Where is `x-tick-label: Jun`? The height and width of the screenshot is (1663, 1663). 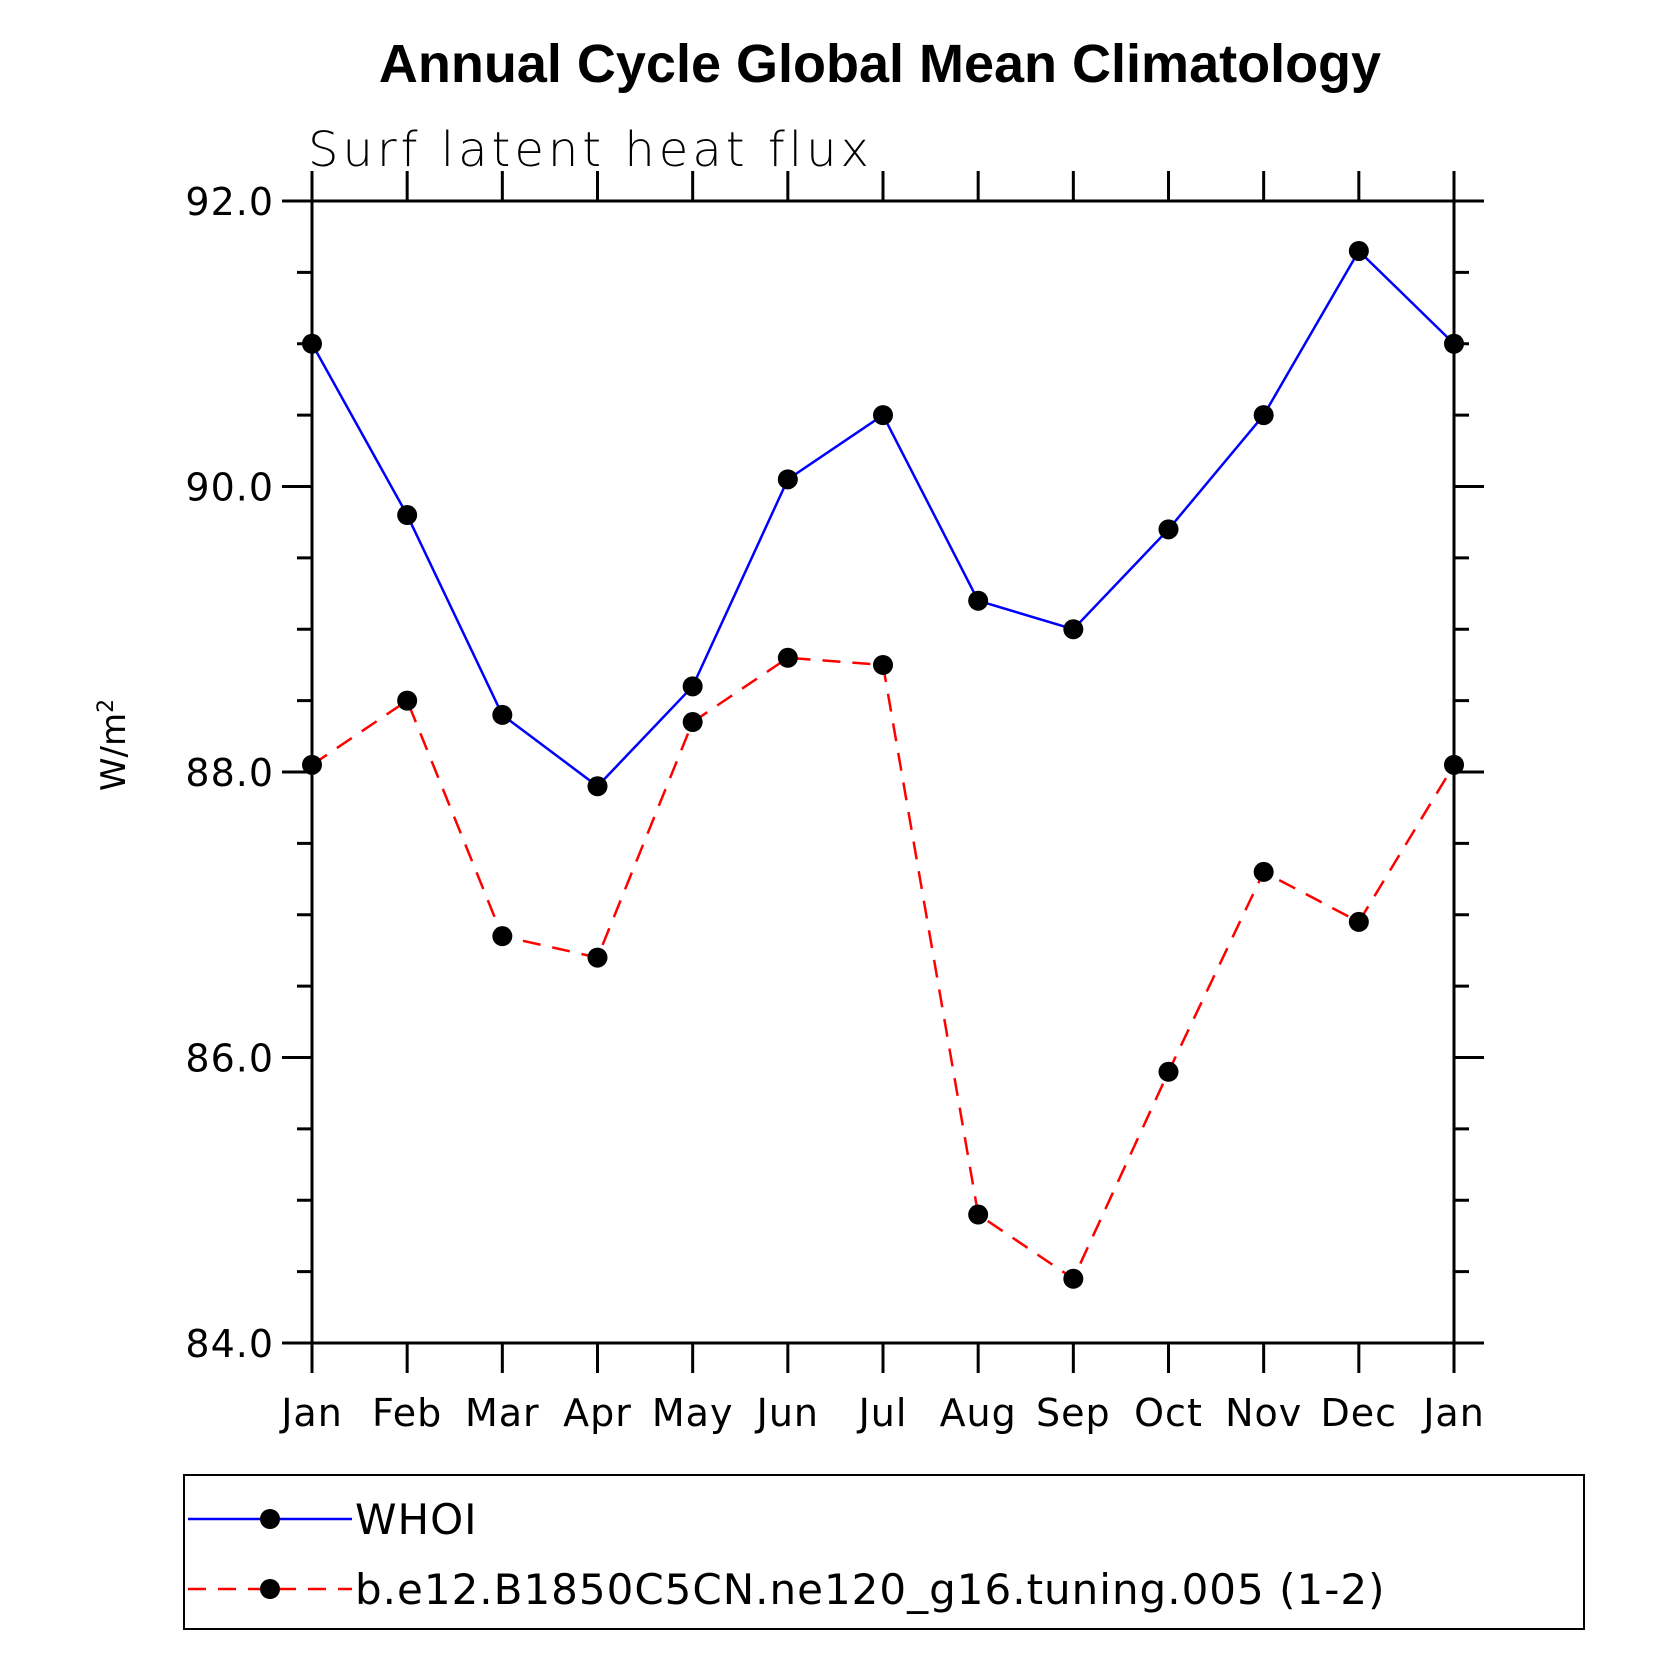 x-tick-label: Jun is located at coordinates (787, 1413).